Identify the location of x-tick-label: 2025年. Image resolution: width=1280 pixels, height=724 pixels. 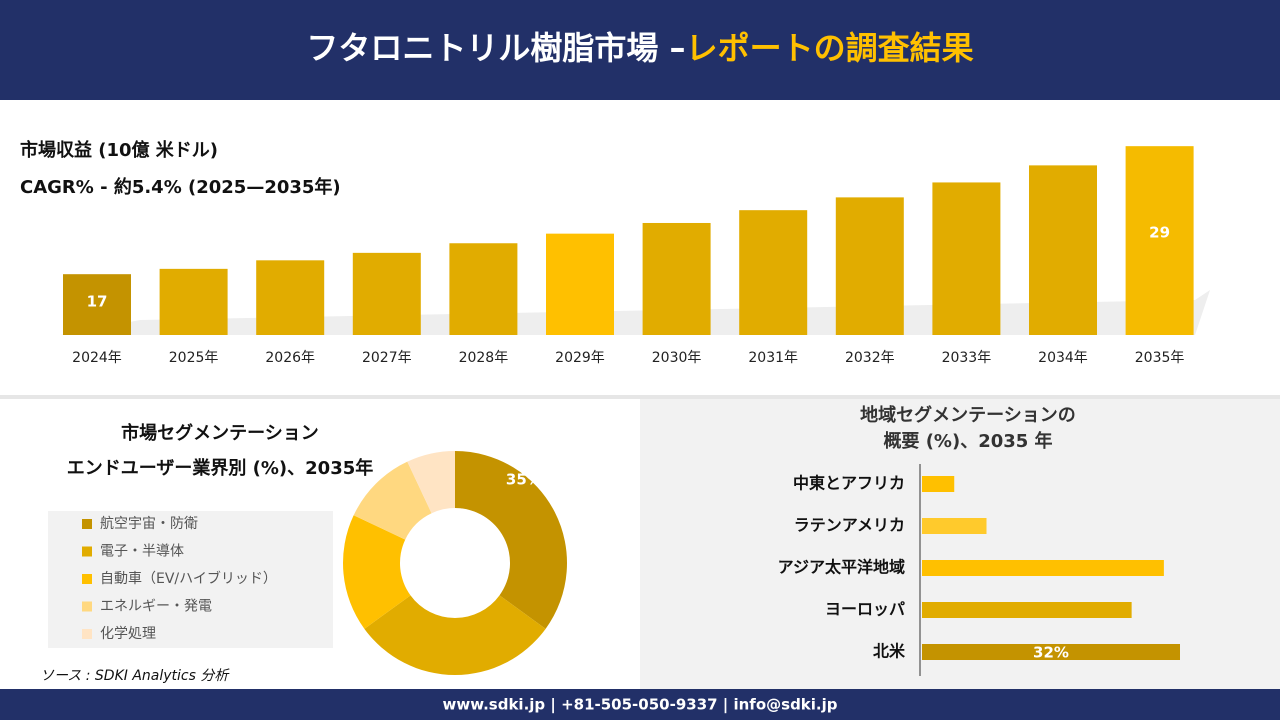
(194, 358).